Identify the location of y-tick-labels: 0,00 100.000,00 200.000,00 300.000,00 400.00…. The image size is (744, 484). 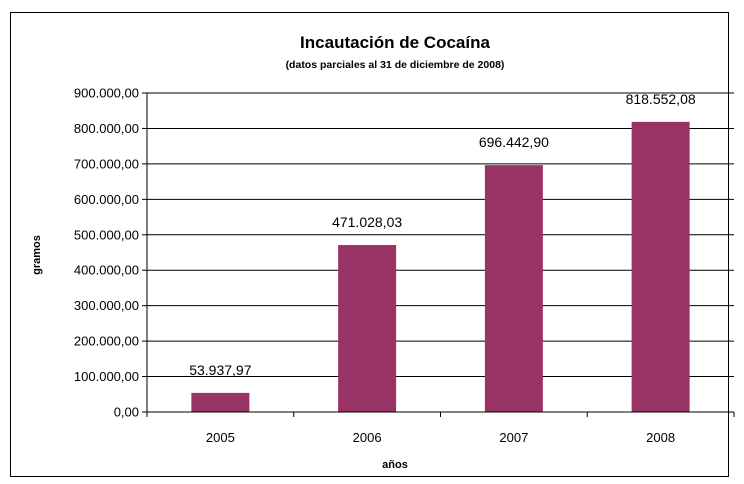
(106, 253).